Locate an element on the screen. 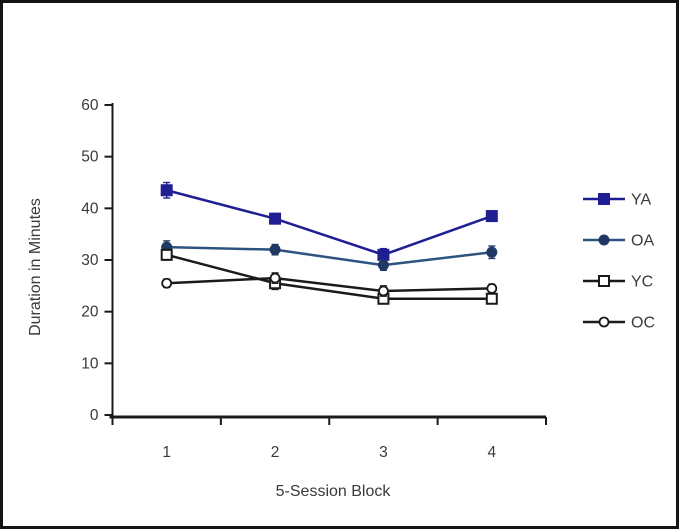 The height and width of the screenshot is (529, 679). x-axis-title: 5-Session Block is located at coordinates (333, 491).